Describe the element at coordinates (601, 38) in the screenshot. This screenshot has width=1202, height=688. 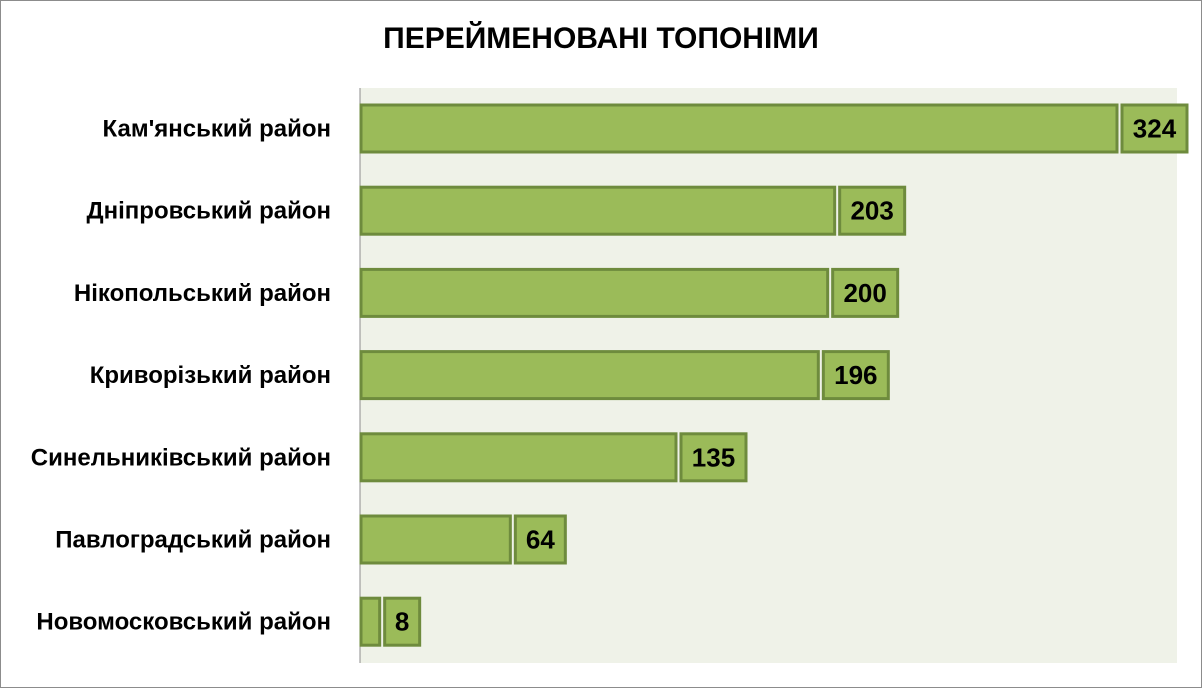
I see `chart-title: ПЕРЕЙМЕНОВАНІ ТОПОНІМИ` at that location.